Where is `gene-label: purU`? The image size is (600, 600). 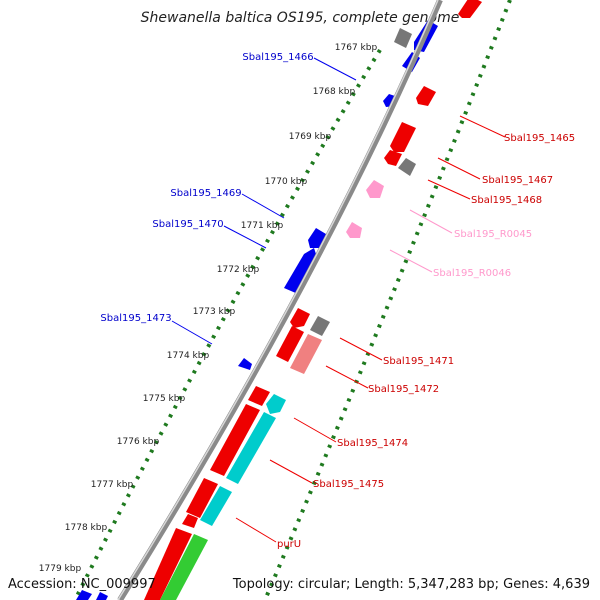 gene-label: purU is located at coordinates (289, 544).